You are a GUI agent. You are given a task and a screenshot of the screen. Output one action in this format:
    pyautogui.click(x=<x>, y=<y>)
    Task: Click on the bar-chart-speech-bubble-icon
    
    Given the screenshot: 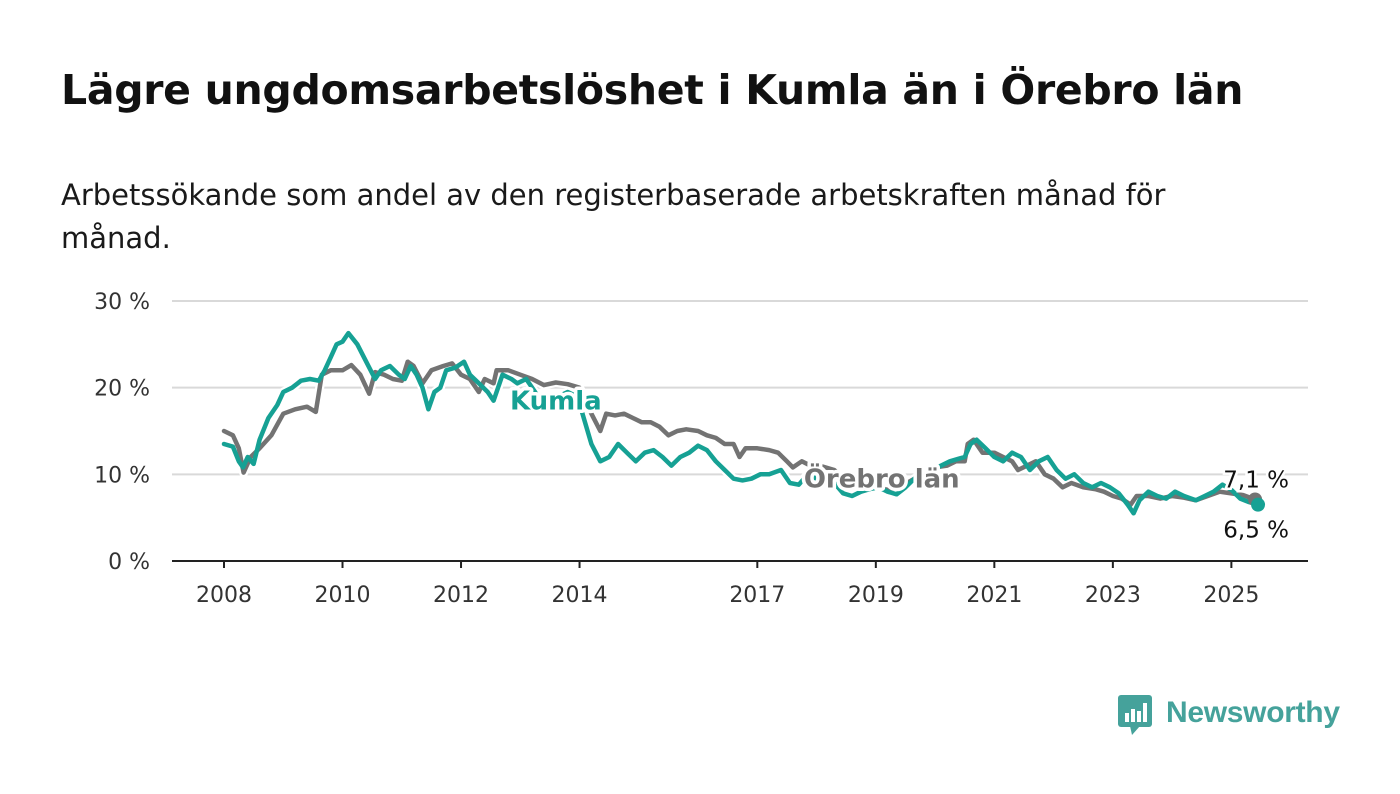 What is the action you would take?
    pyautogui.click(x=1136, y=714)
    